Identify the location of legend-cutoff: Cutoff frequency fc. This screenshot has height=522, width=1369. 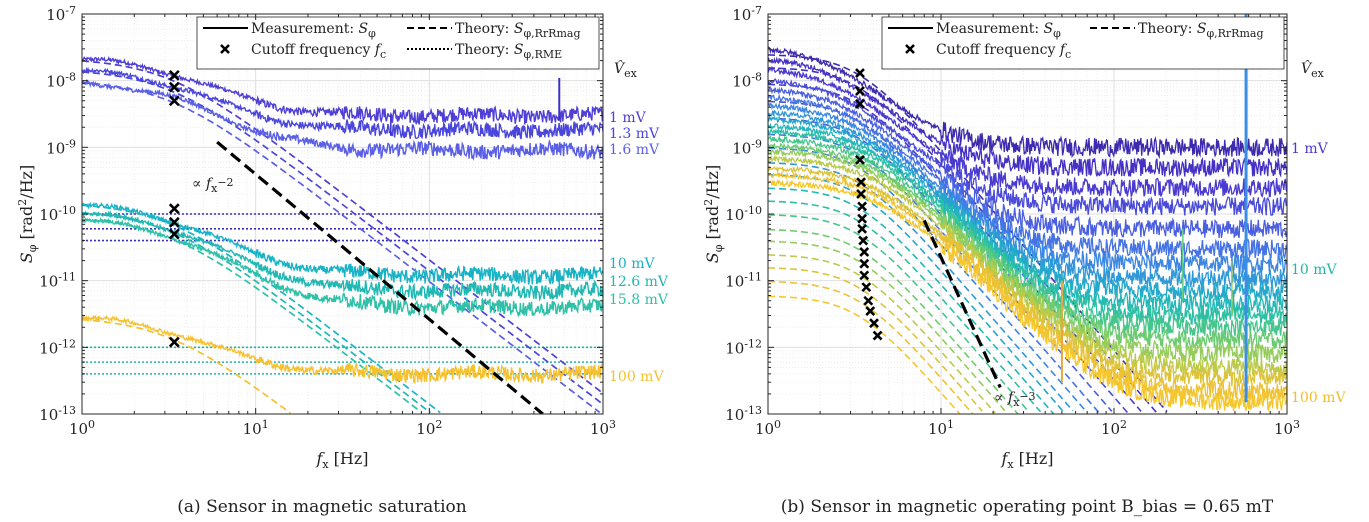
(1003, 51).